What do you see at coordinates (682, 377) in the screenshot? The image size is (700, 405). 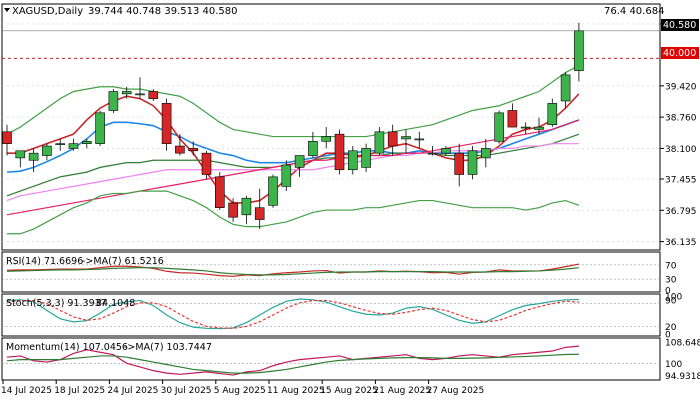 I see `indicator-tick-label: 94.9318` at bounding box center [682, 377].